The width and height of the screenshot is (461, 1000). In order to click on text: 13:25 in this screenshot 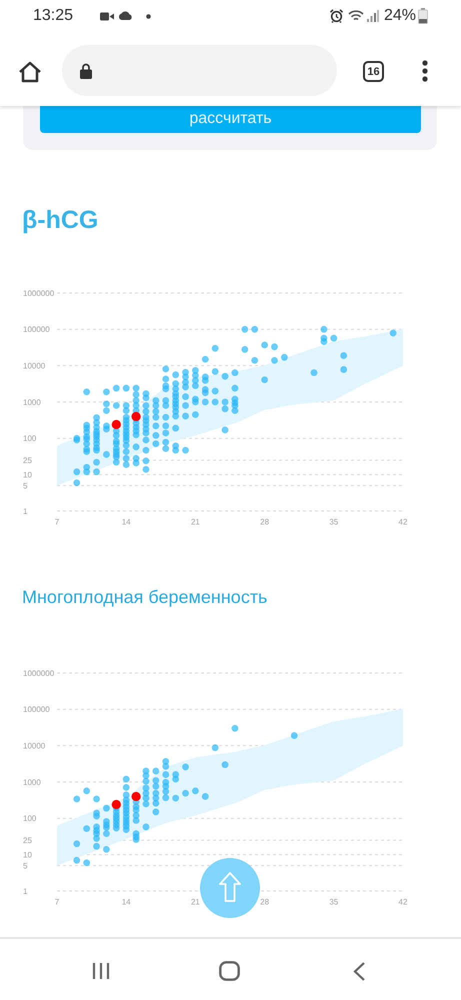, I will do `click(53, 15)`.